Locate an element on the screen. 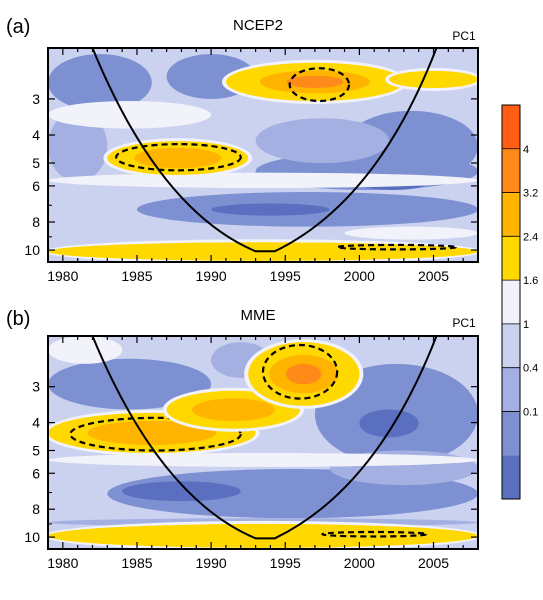 The height and width of the screenshot is (600, 543). colorbar-tick-label: 2.4 is located at coordinates (530, 237).